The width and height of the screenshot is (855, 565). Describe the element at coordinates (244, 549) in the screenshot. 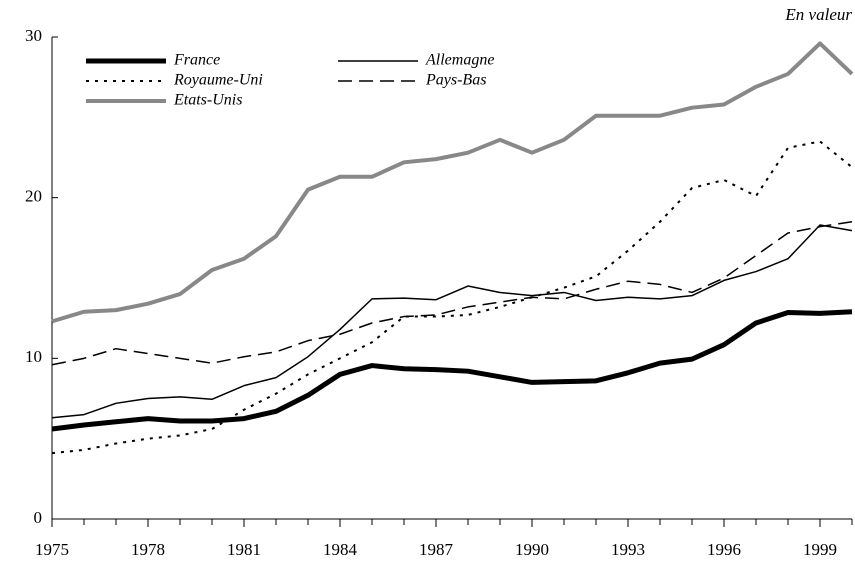

I see `x-tick-label: 1981` at that location.